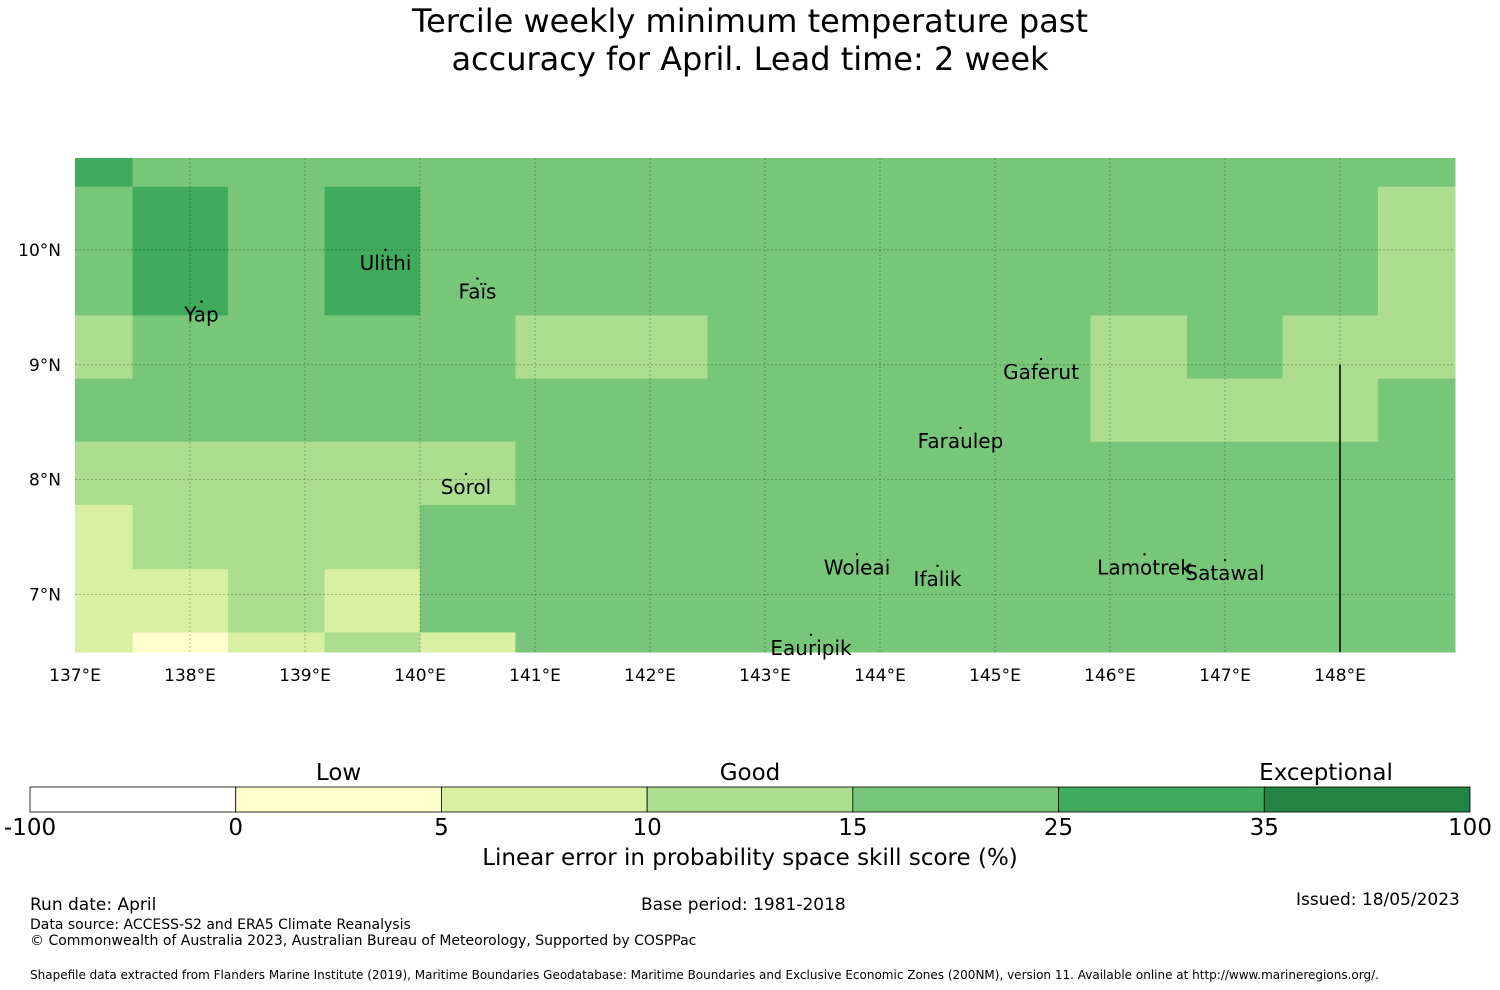 This screenshot has width=1500, height=990. I want to click on lon-tick-label: 148°E, so click(1340, 676).